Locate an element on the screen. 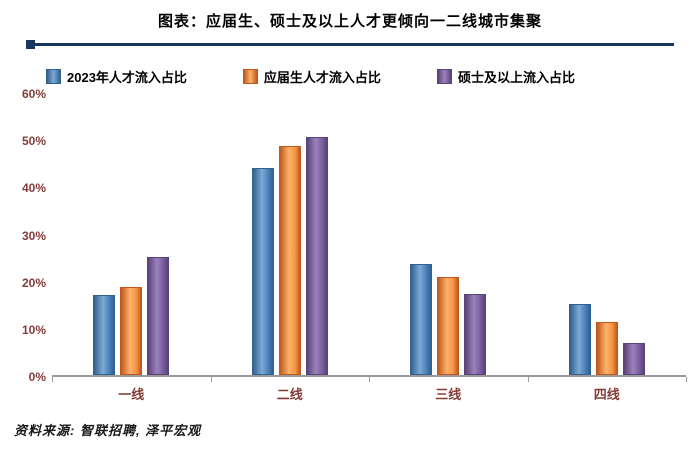  title-divider is located at coordinates (350, 44).